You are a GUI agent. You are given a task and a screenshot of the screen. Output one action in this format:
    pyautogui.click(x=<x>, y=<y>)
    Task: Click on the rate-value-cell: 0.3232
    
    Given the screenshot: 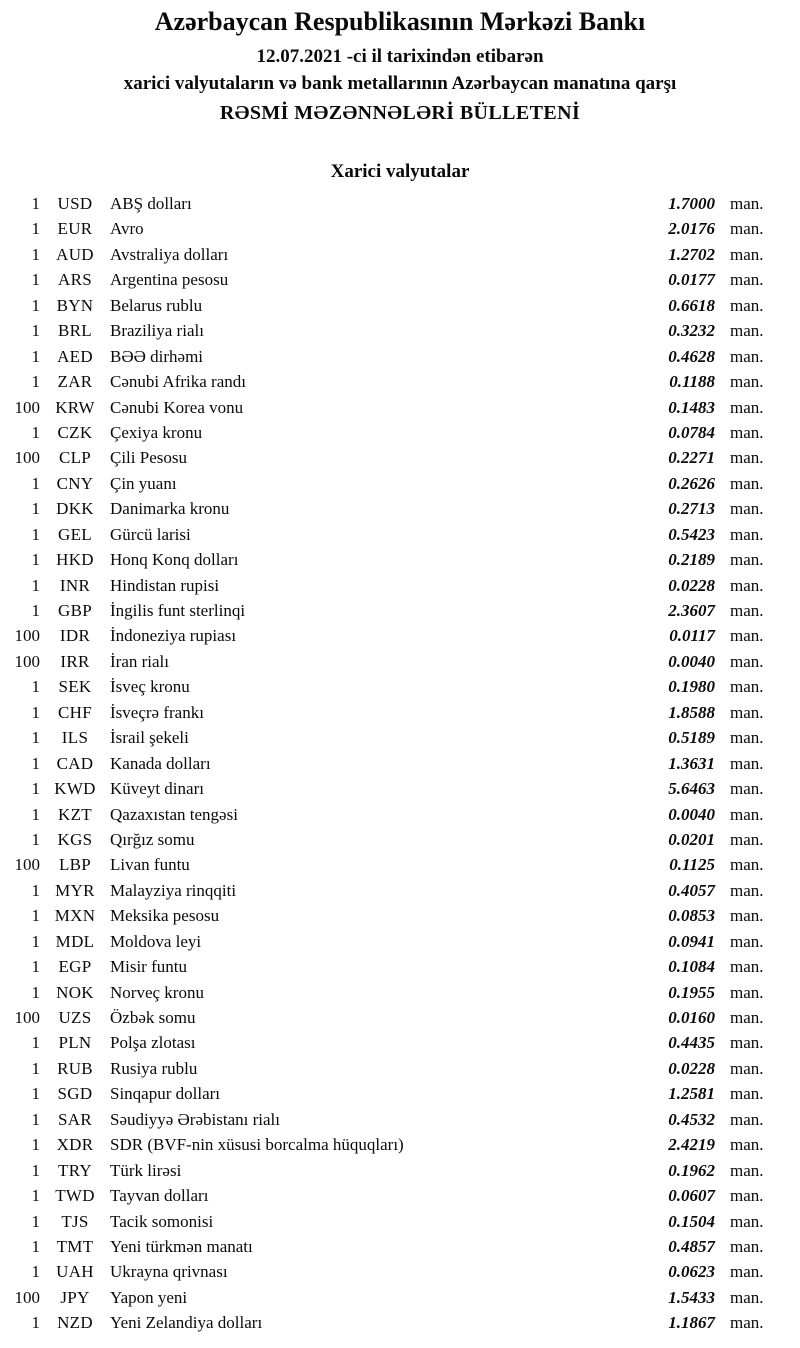 What is the action you would take?
    pyautogui.click(x=691, y=331)
    